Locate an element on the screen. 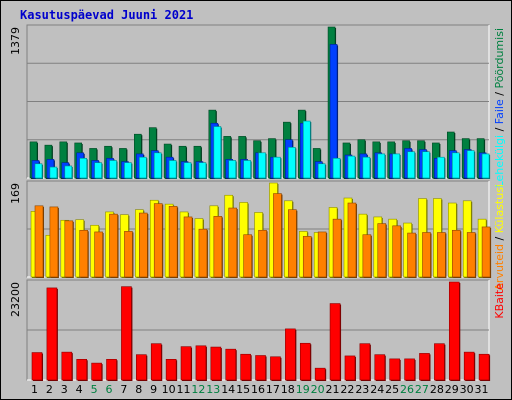  legend-entry: KBaite is located at coordinates (499, 301).